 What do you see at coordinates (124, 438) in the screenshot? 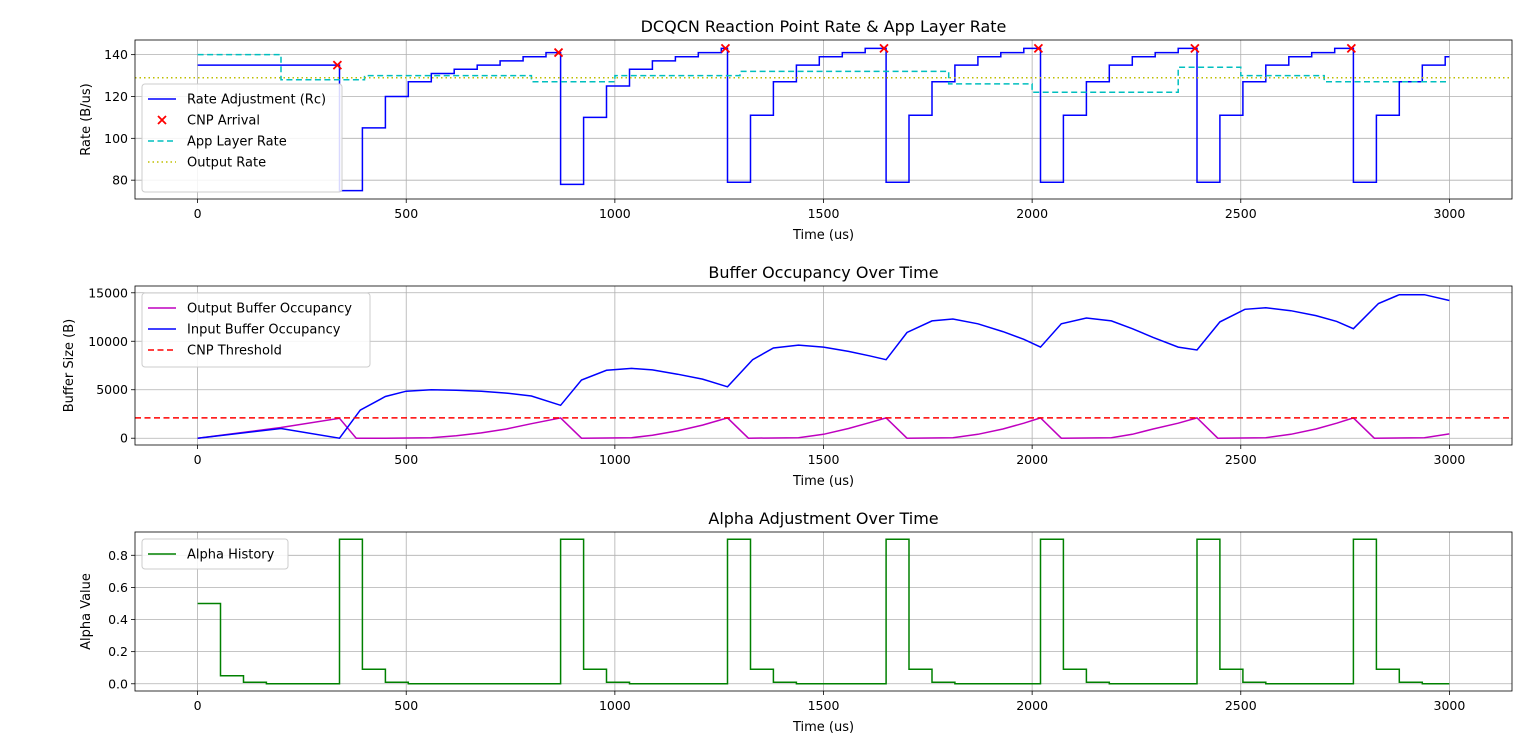
I see `y-tick-label: 0` at bounding box center [124, 438].